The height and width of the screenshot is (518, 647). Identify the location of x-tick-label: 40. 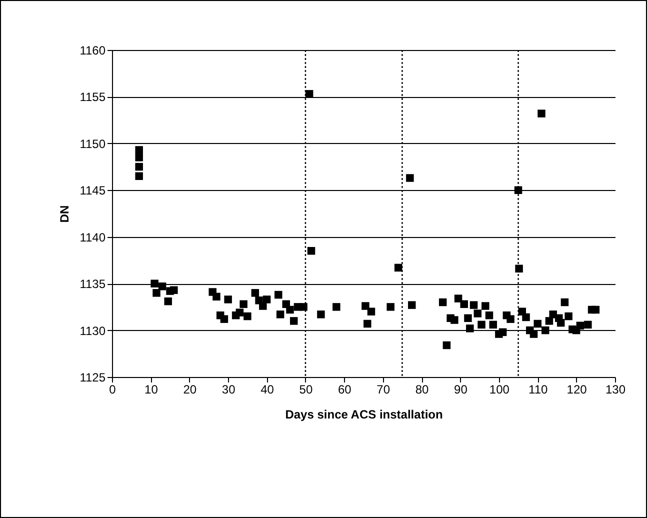
(267, 389).